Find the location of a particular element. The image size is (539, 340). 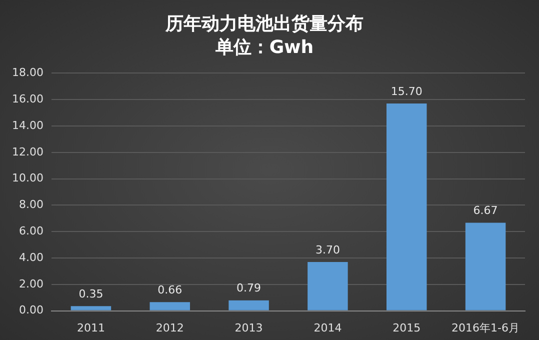

y-tick-label: 14.00 is located at coordinates (28, 125).